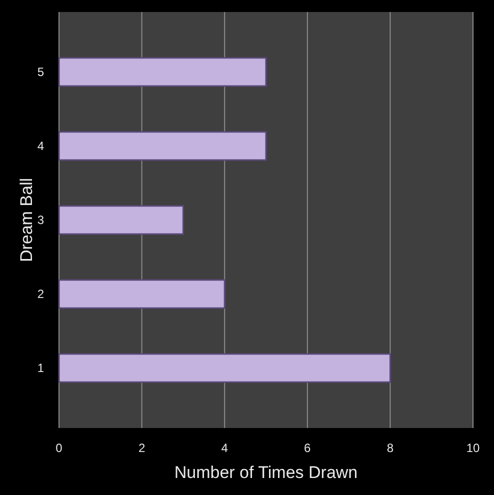  Describe the element at coordinates (40, 368) in the screenshot. I see `y-tick-label: 1` at that location.